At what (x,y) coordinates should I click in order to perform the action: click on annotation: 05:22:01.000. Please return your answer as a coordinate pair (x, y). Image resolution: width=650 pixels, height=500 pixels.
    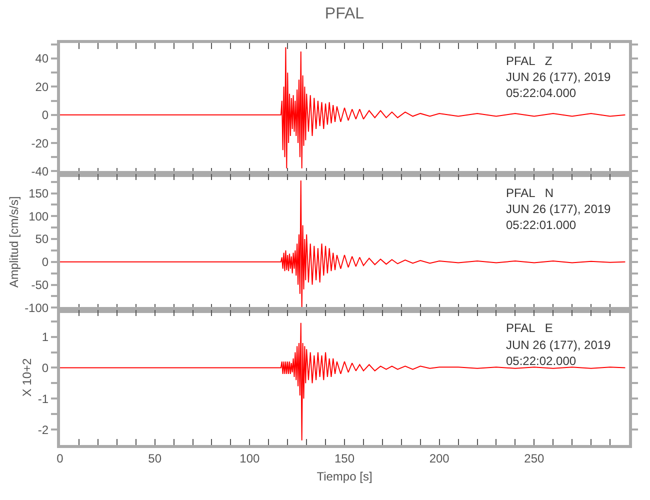
    Looking at the image, I should click on (541, 225).